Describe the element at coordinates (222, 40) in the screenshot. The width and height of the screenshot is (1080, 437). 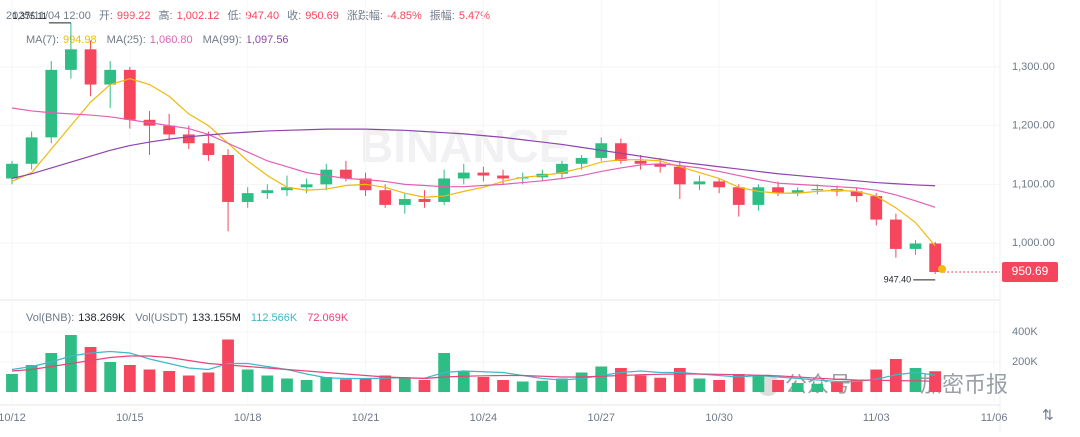
I see `ma-legend-name: MA(99):` at that location.